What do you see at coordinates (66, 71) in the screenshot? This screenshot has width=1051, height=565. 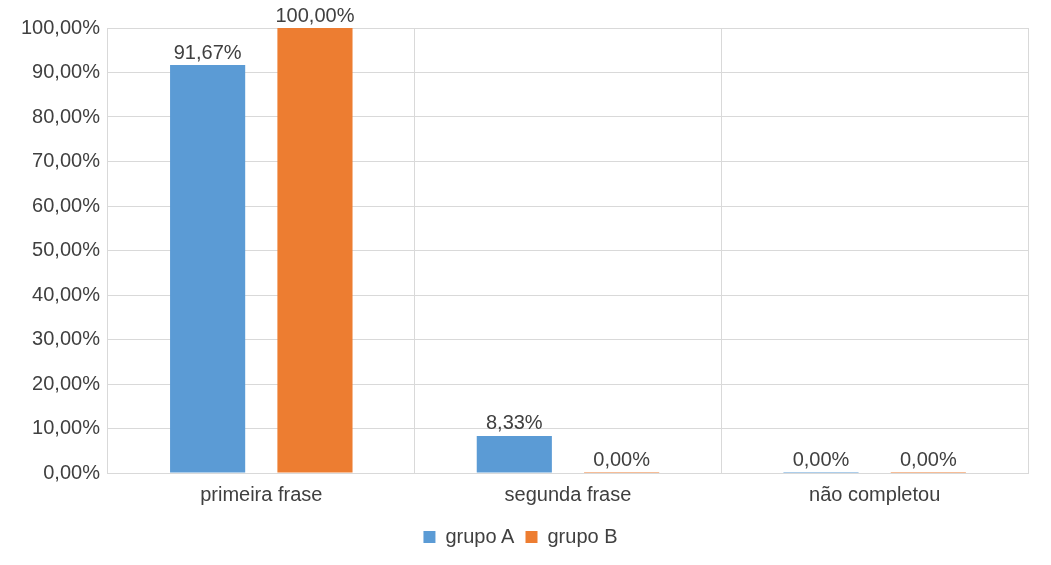 I see `y-tick-label: 90,00%` at bounding box center [66, 71].